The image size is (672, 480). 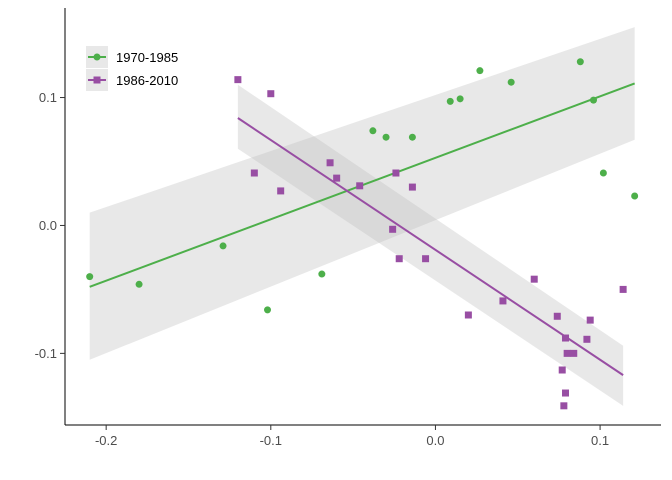 What do you see at coordinates (271, 440) in the screenshot?
I see `x-tick-label-1: -0.1` at bounding box center [271, 440].